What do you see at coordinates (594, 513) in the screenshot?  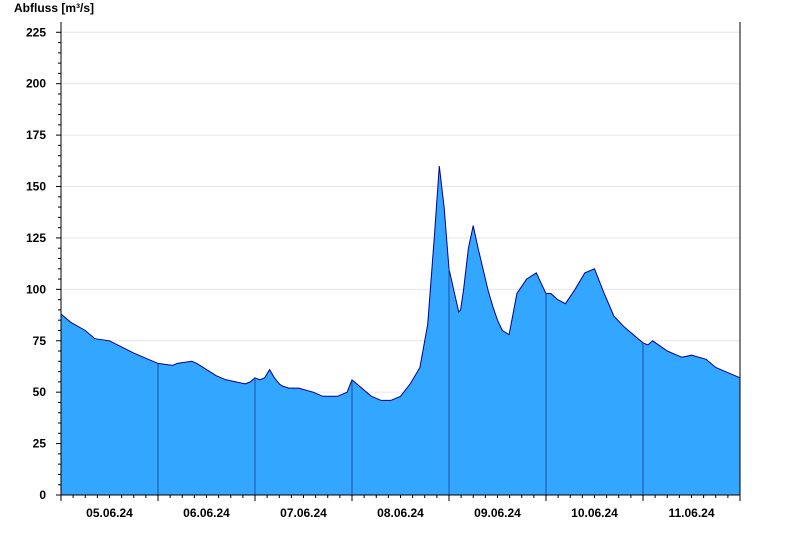 I see `x-tick-label: 10.06.24` at bounding box center [594, 513].